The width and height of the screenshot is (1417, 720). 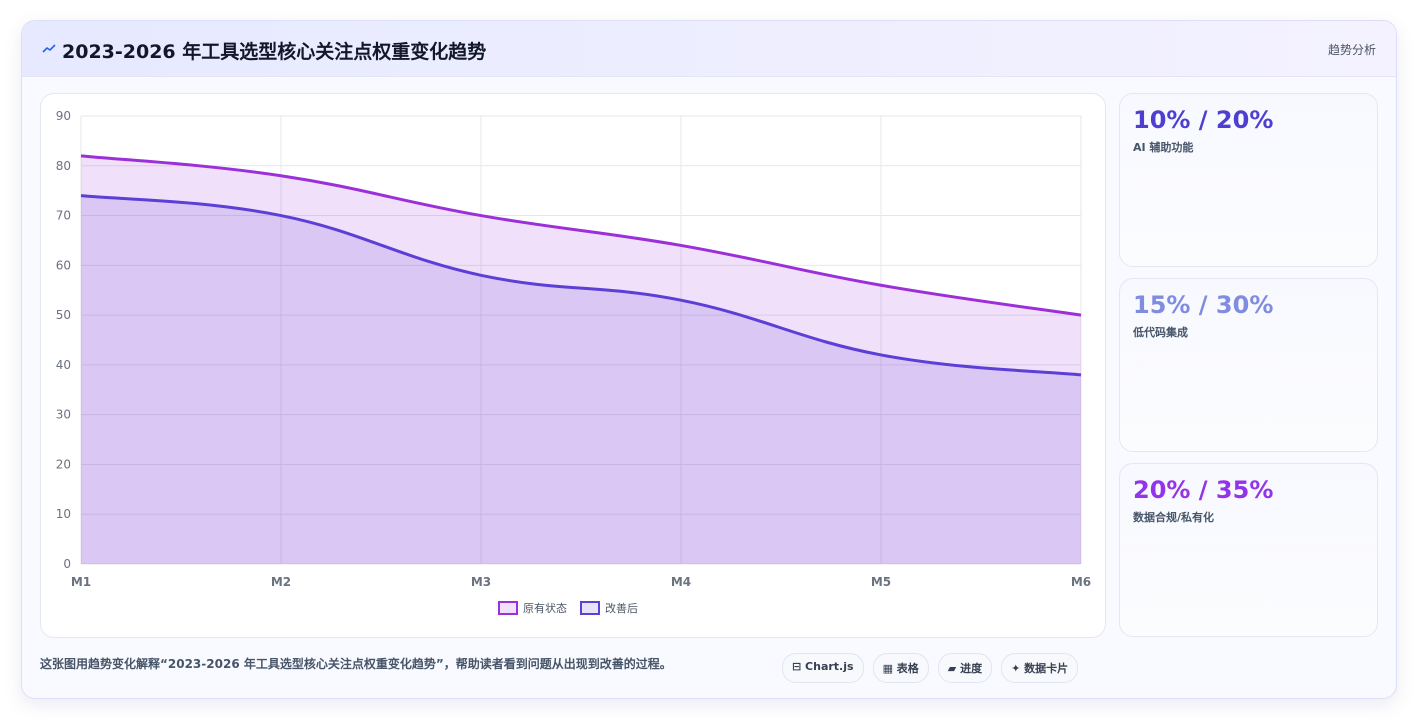 I want to click on stat-value: 10% / 20%, so click(x=1203, y=120).